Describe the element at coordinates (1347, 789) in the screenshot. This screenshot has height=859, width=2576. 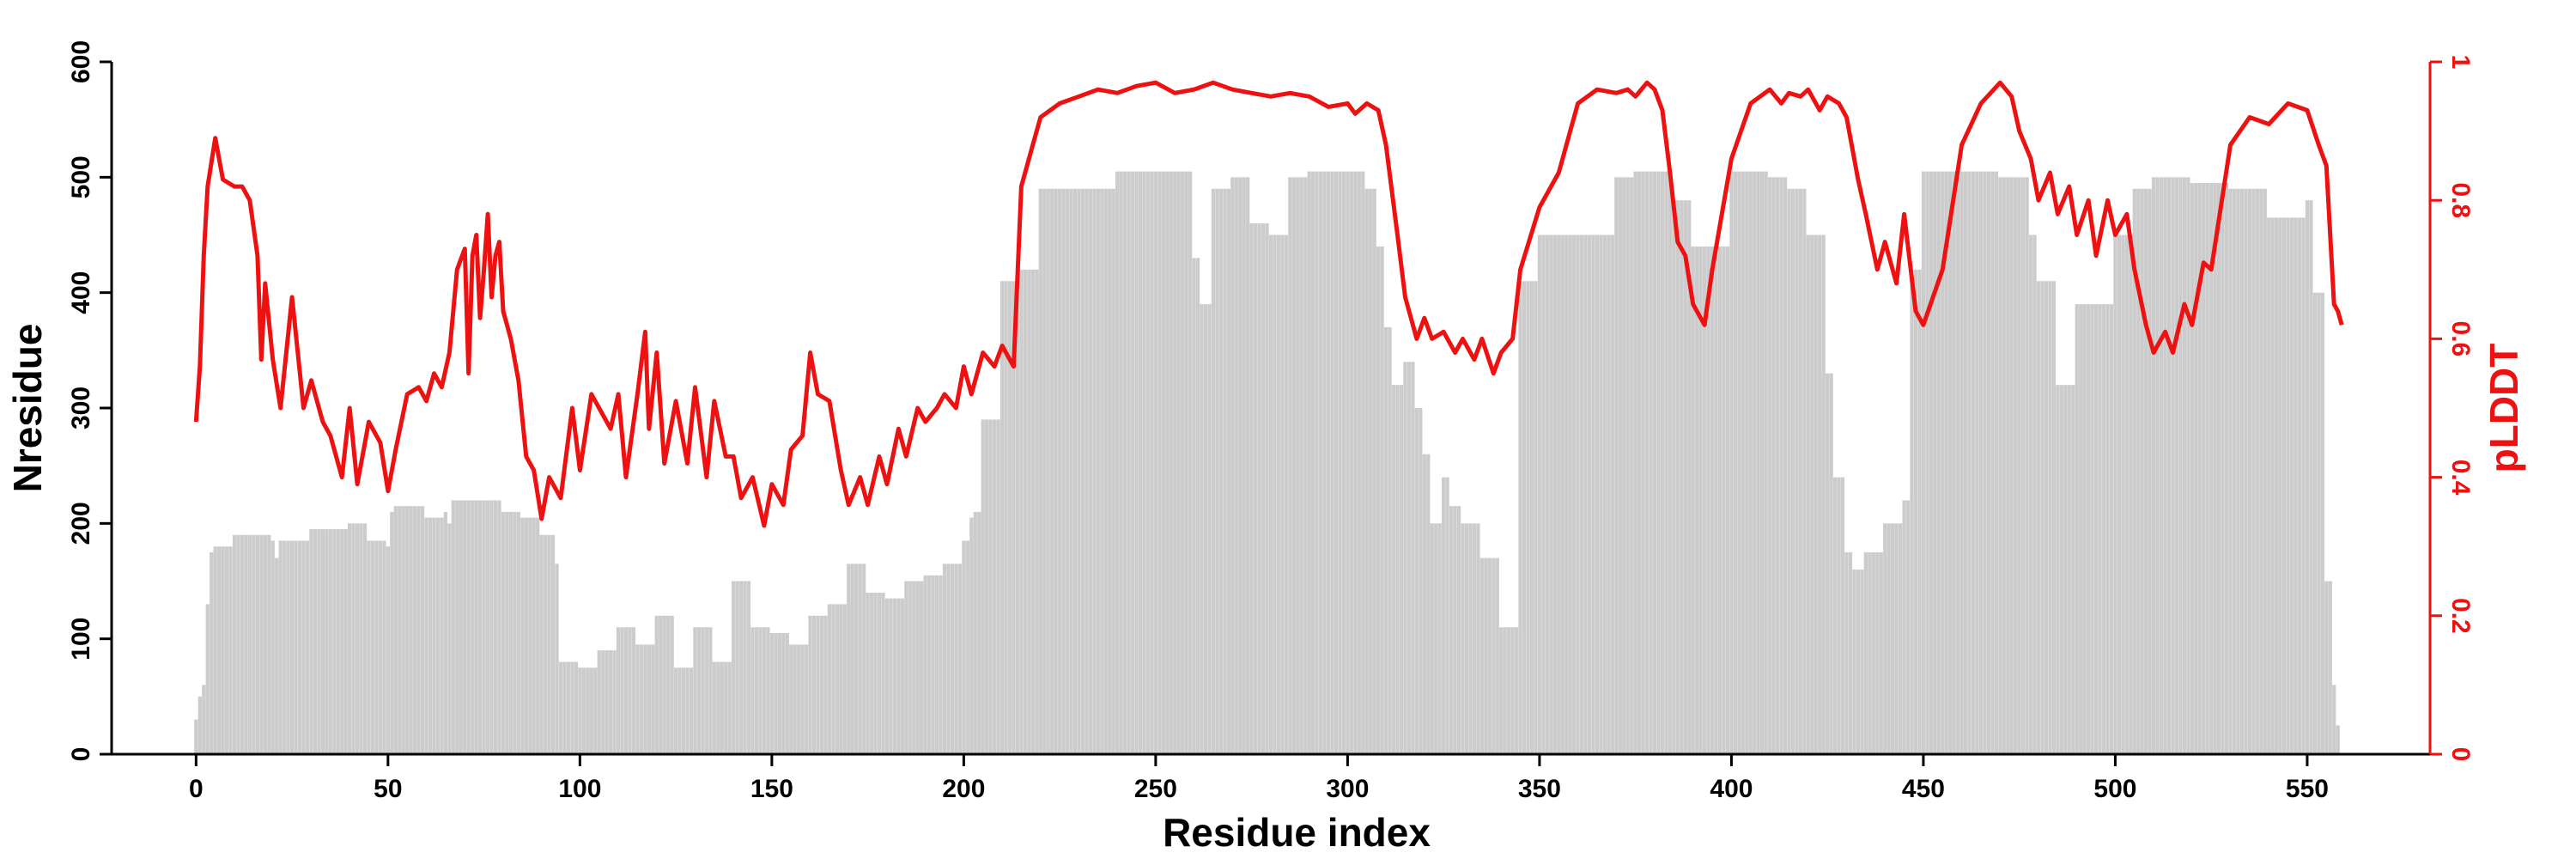
I see `x-tick-label: 300` at that location.